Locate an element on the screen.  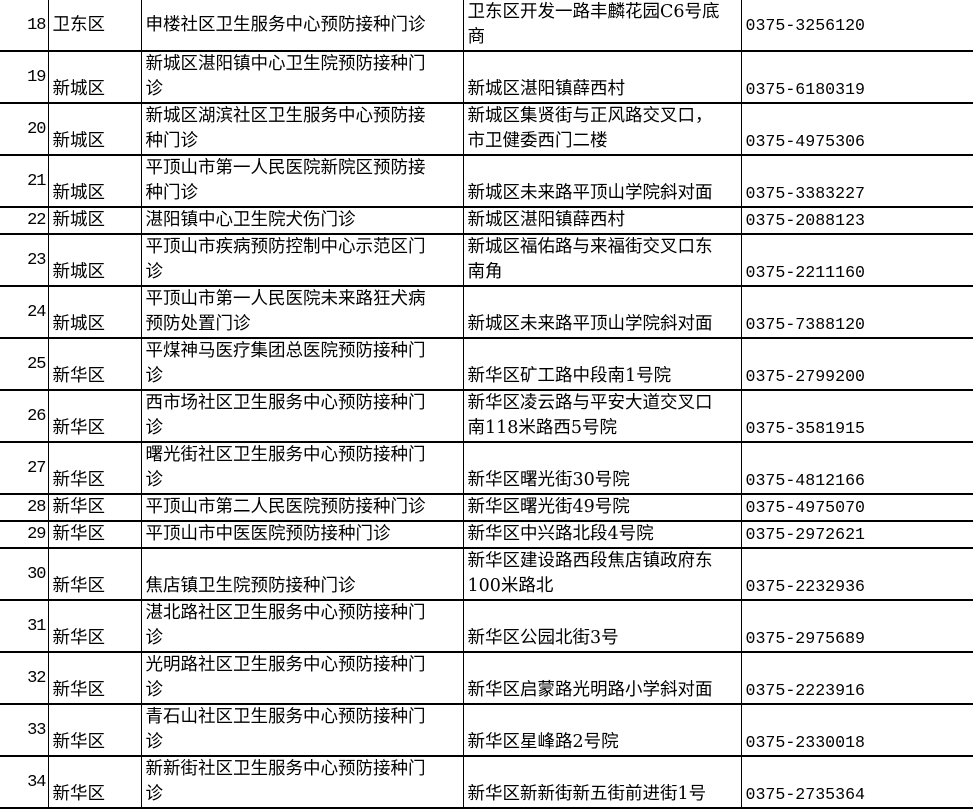
phone-cell: 0375-3581915 is located at coordinates (856, 416).